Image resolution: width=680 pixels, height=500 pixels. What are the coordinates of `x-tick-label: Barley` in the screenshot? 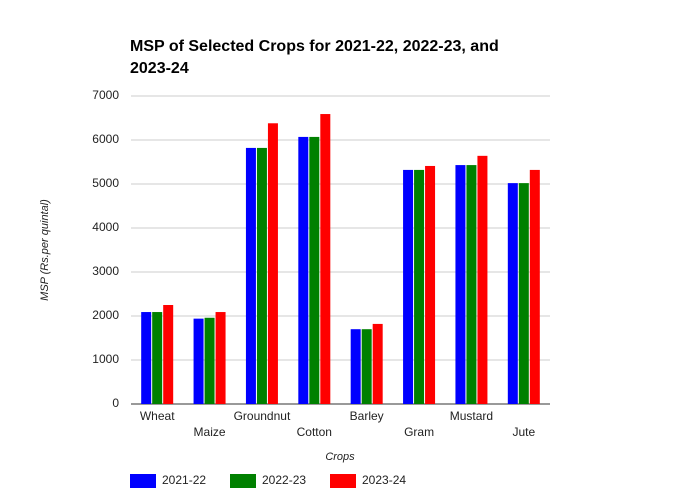 It's located at (367, 416).